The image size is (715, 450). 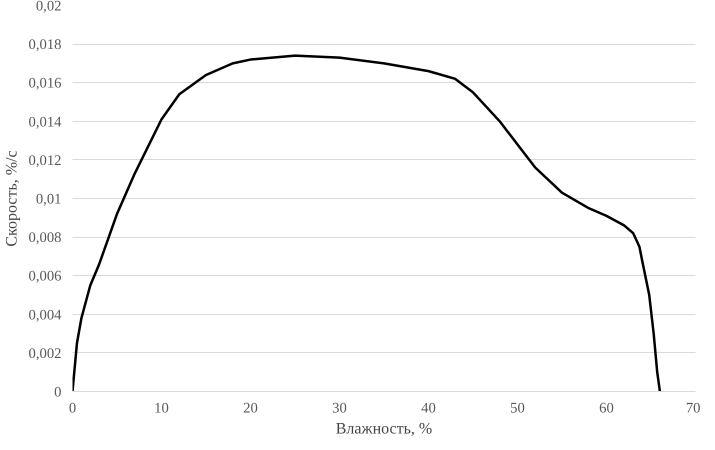 What do you see at coordinates (45, 354) in the screenshot?
I see `y-tick-label: 0,002` at bounding box center [45, 354].